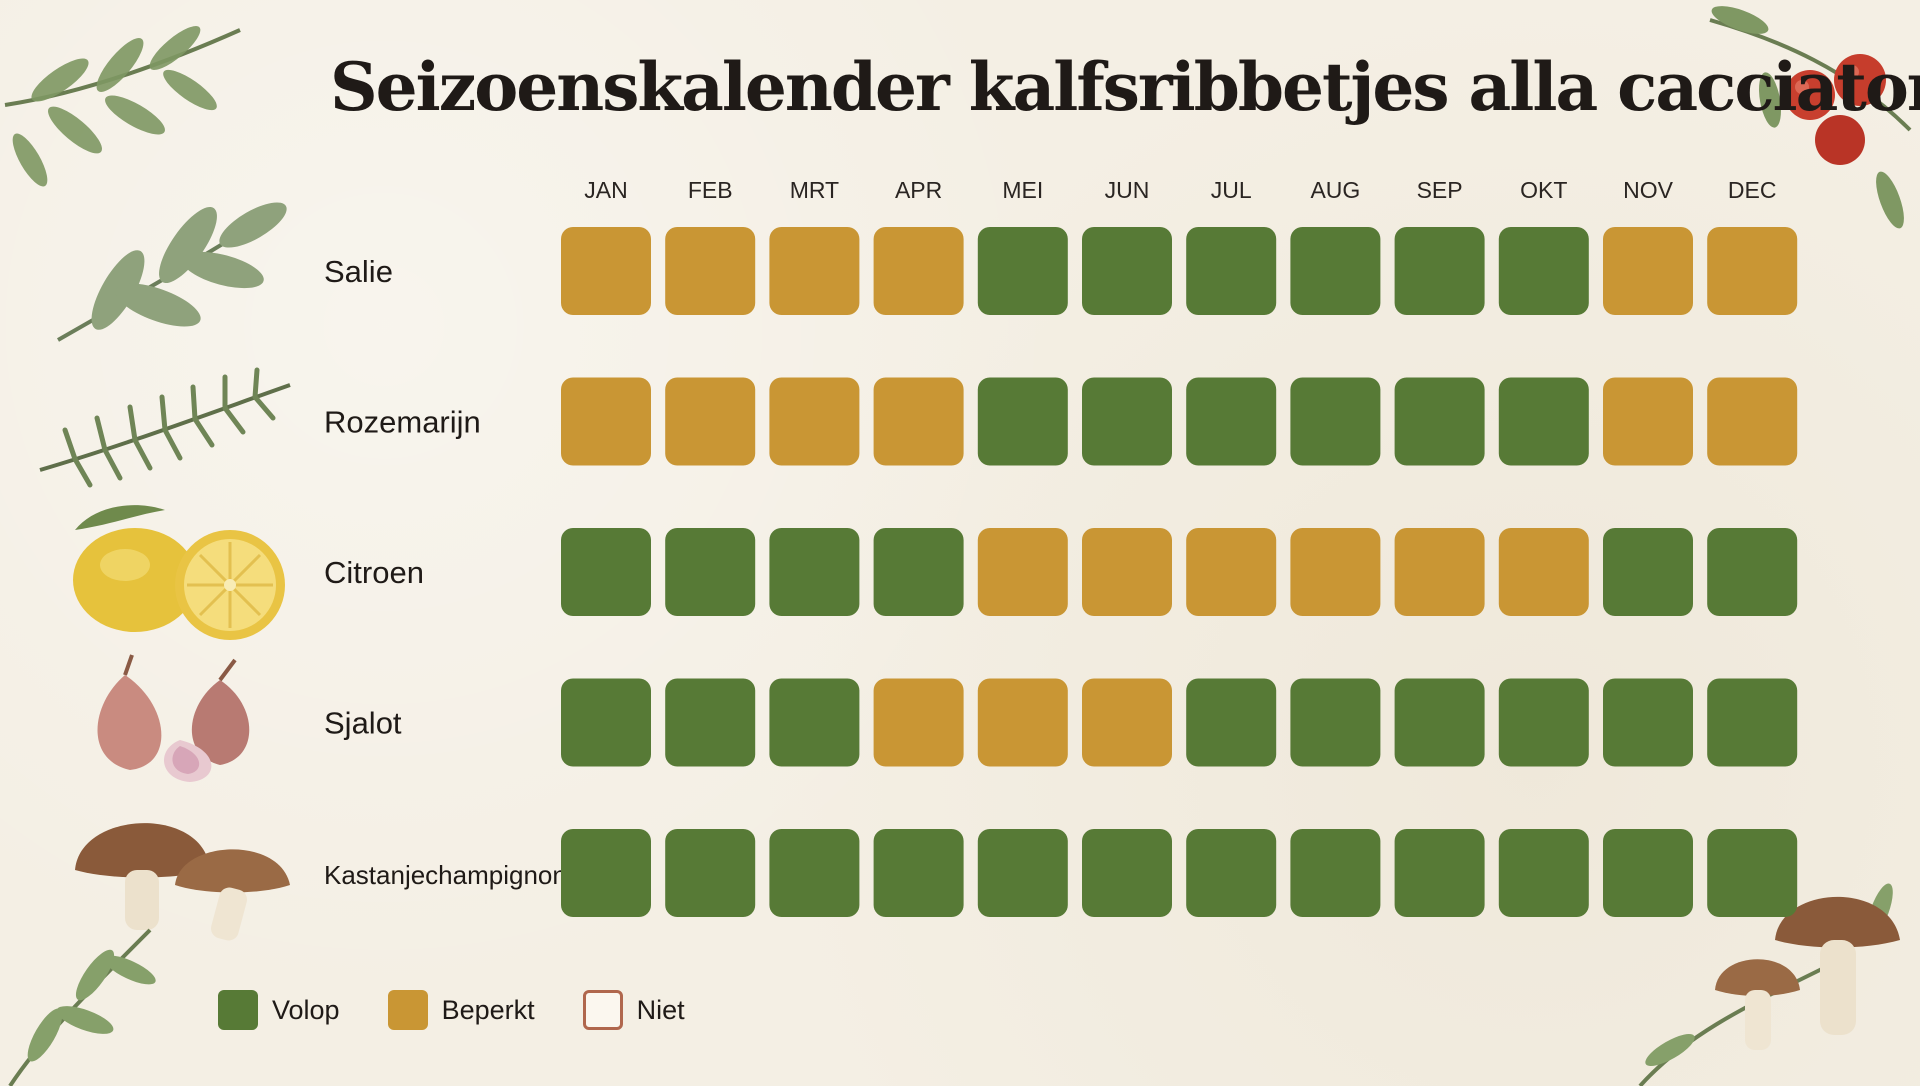 The image size is (1920, 1086). I want to click on cell-salie-mrt, so click(814, 271).